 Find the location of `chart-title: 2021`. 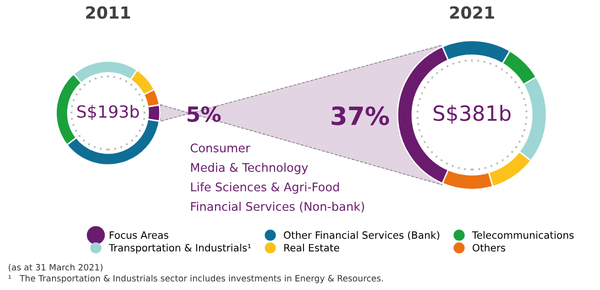

chart-title: 2021 is located at coordinates (472, 12).